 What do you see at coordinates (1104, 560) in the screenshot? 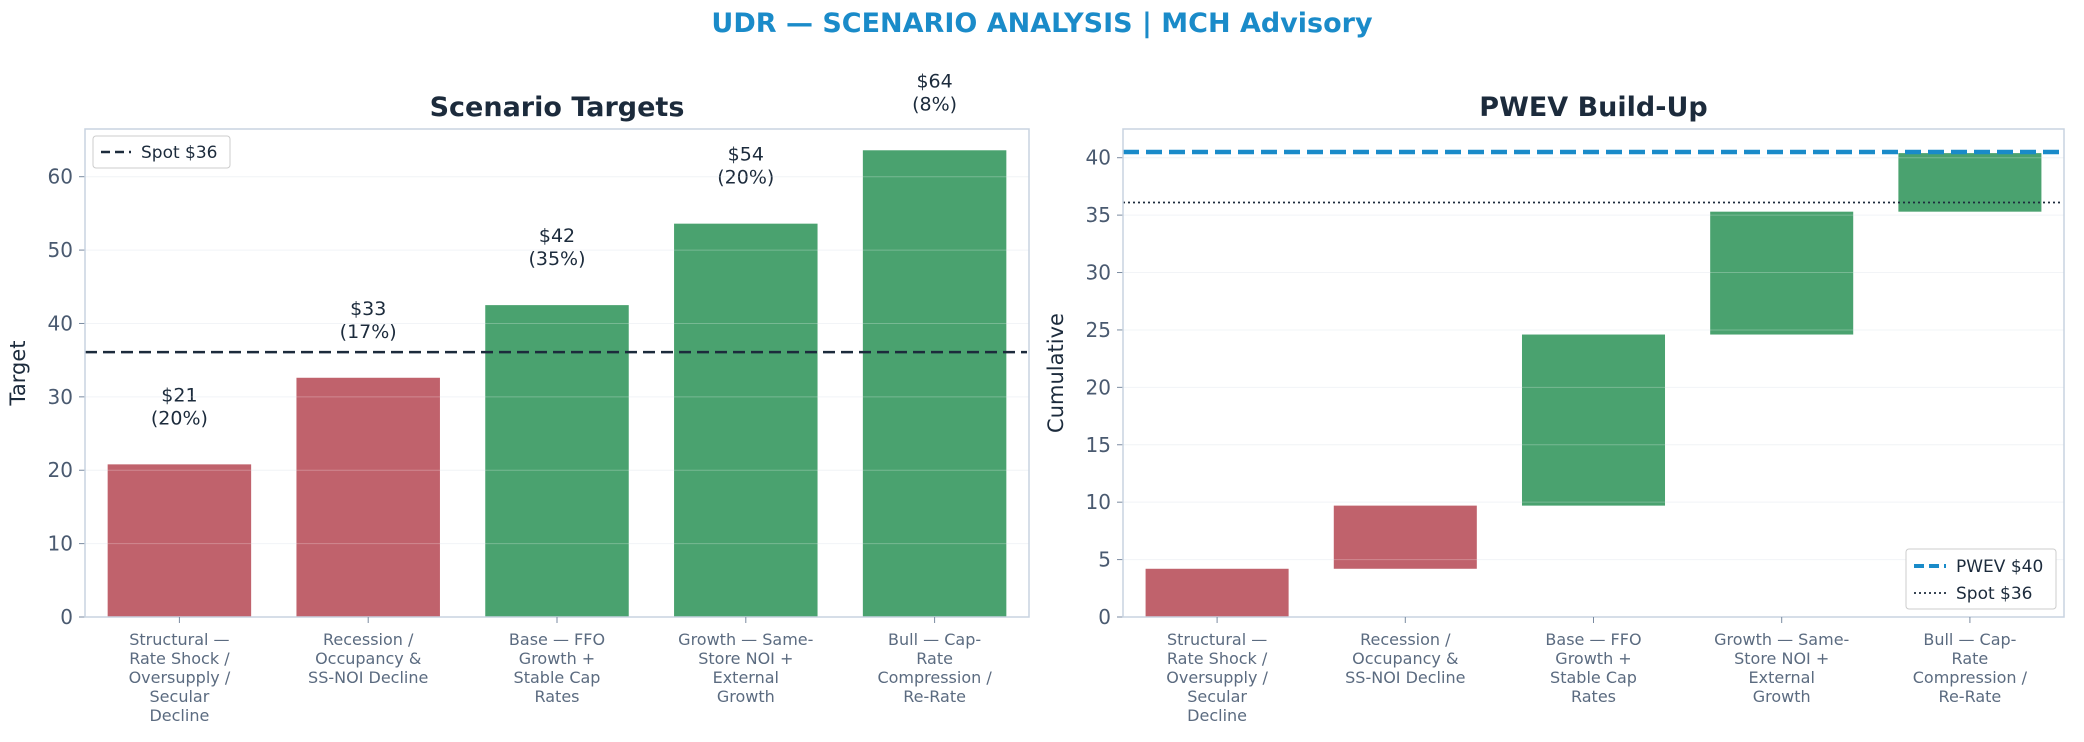
I see `y-tick-label: 5` at bounding box center [1104, 560].